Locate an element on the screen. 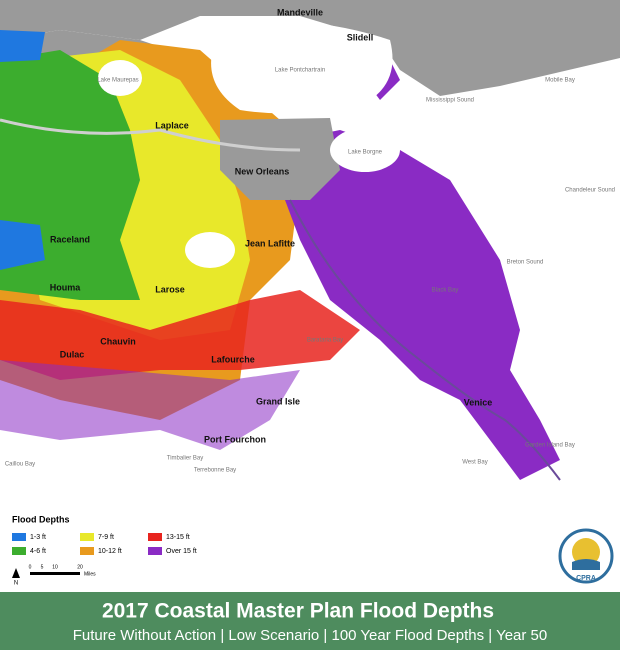 This screenshot has height=655, width=620. logo-wave is located at coordinates (586, 564).